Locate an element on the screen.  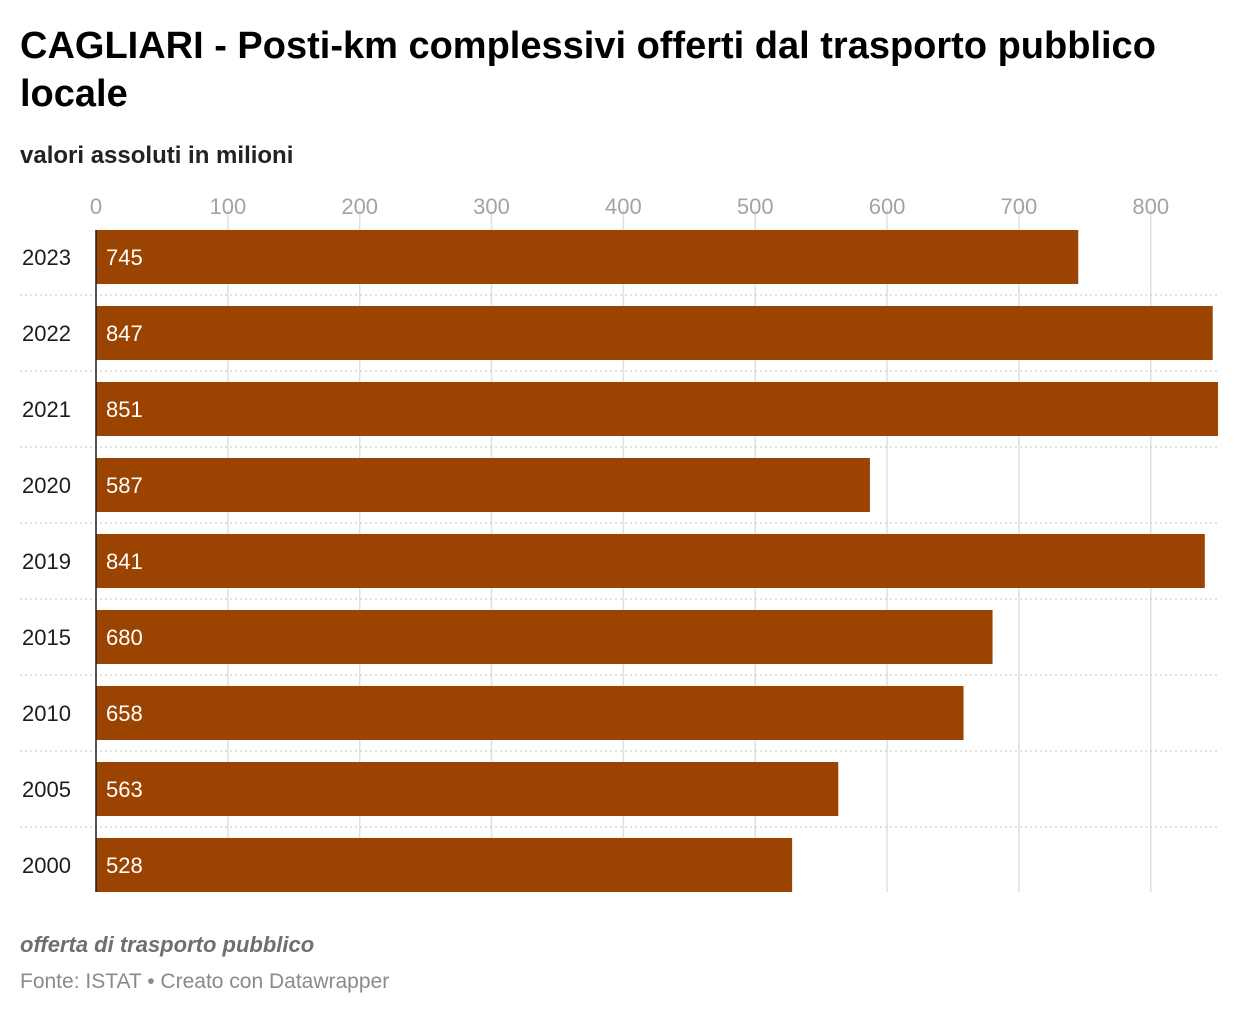
category-label-2019: 2019 is located at coordinates (46, 561).